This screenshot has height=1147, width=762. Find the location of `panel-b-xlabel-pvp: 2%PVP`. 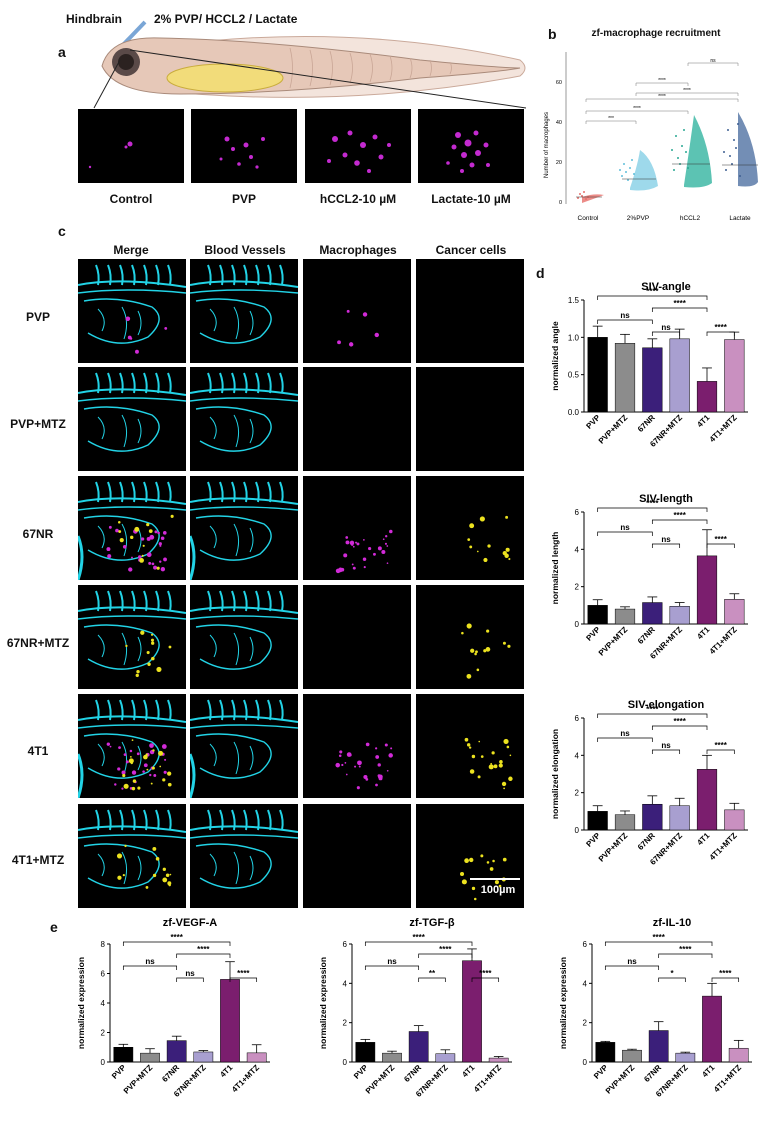

panel-b-xlabel-pvp: 2%PVP is located at coordinates (638, 218).